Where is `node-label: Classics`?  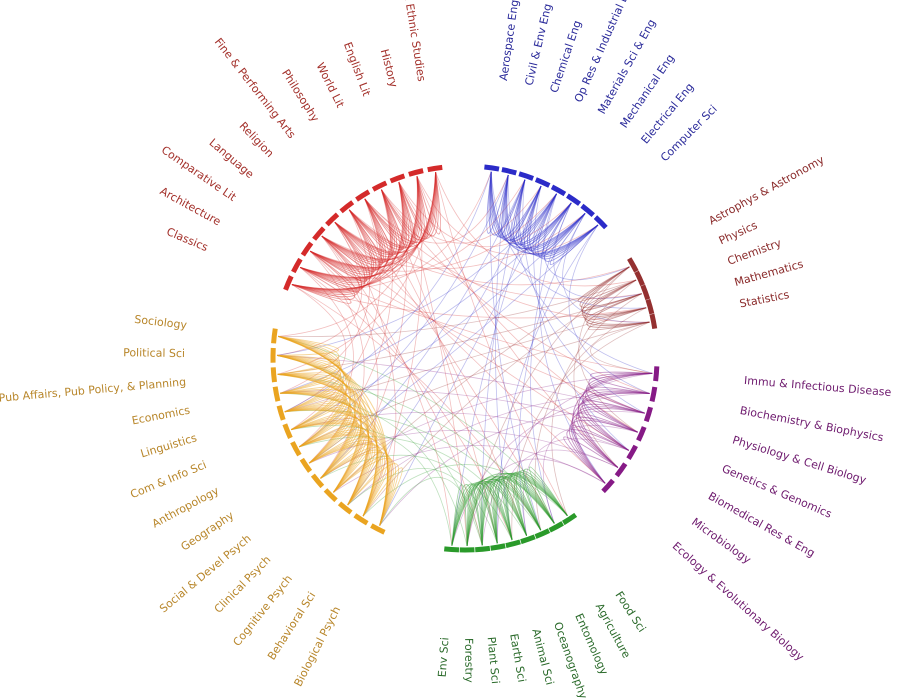 node-label: Classics is located at coordinates (188, 239).